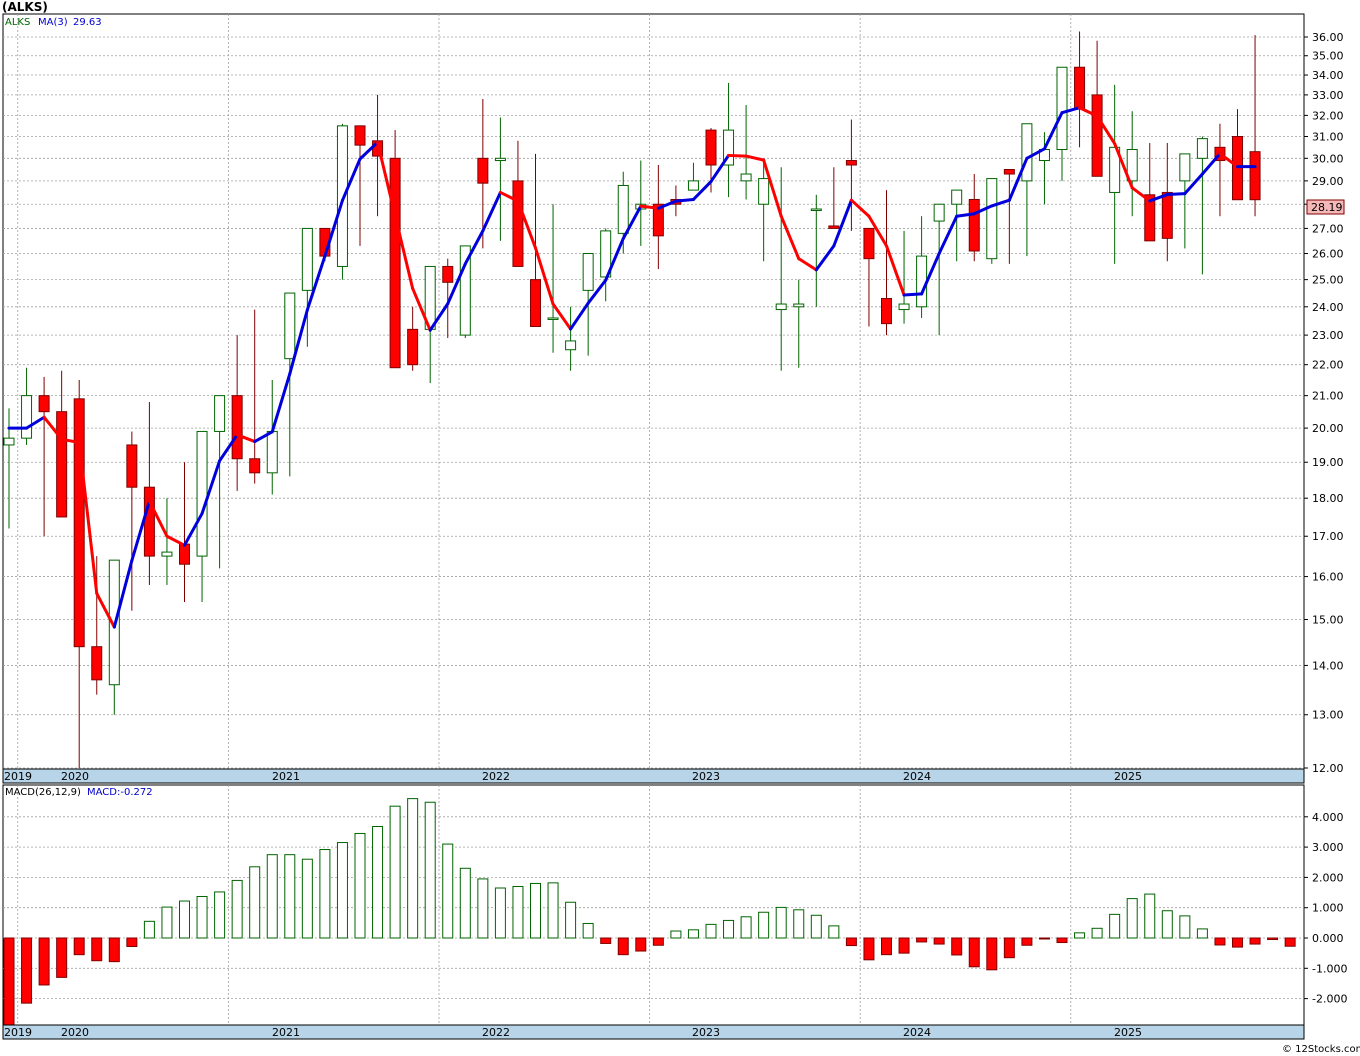  I want to click on price-tick-label: 21.00, so click(1328, 396).